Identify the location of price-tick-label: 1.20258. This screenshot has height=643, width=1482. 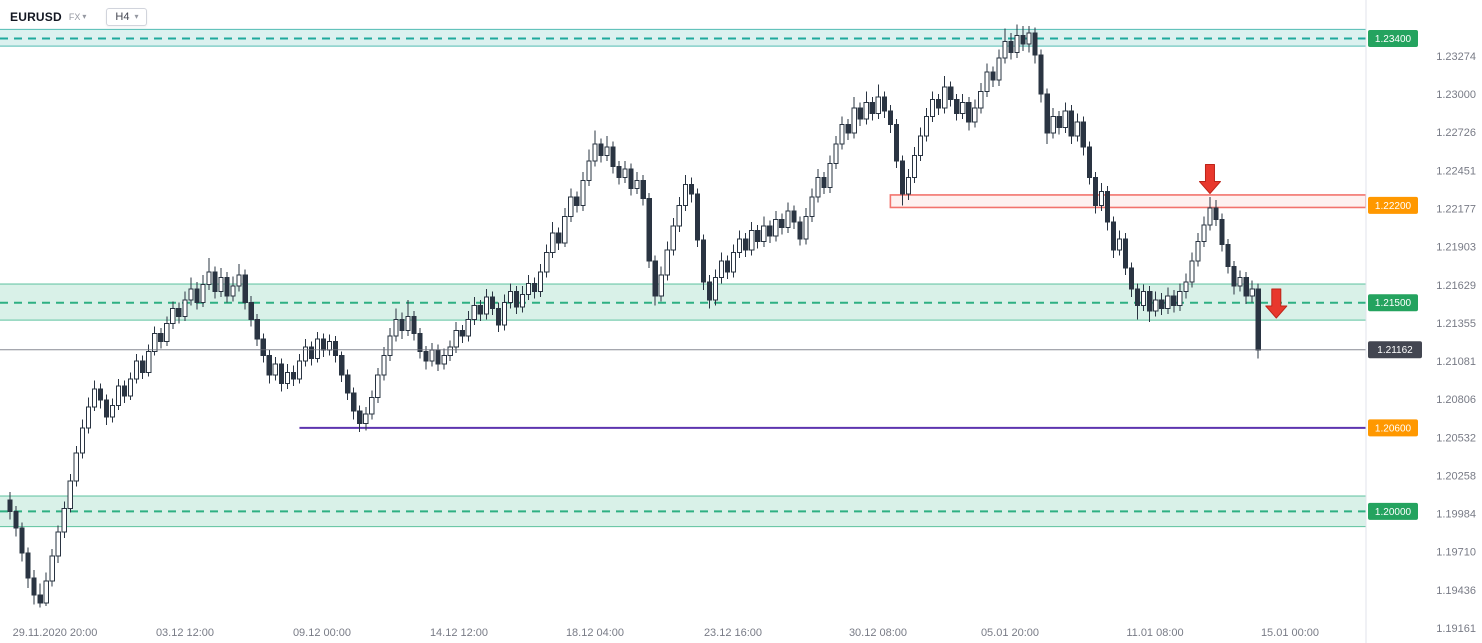
(1456, 476).